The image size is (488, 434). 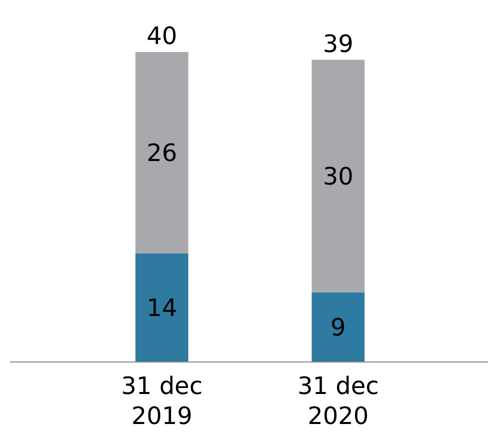 I want to click on x-tick-label: 31 dec 2019, so click(x=162, y=401).